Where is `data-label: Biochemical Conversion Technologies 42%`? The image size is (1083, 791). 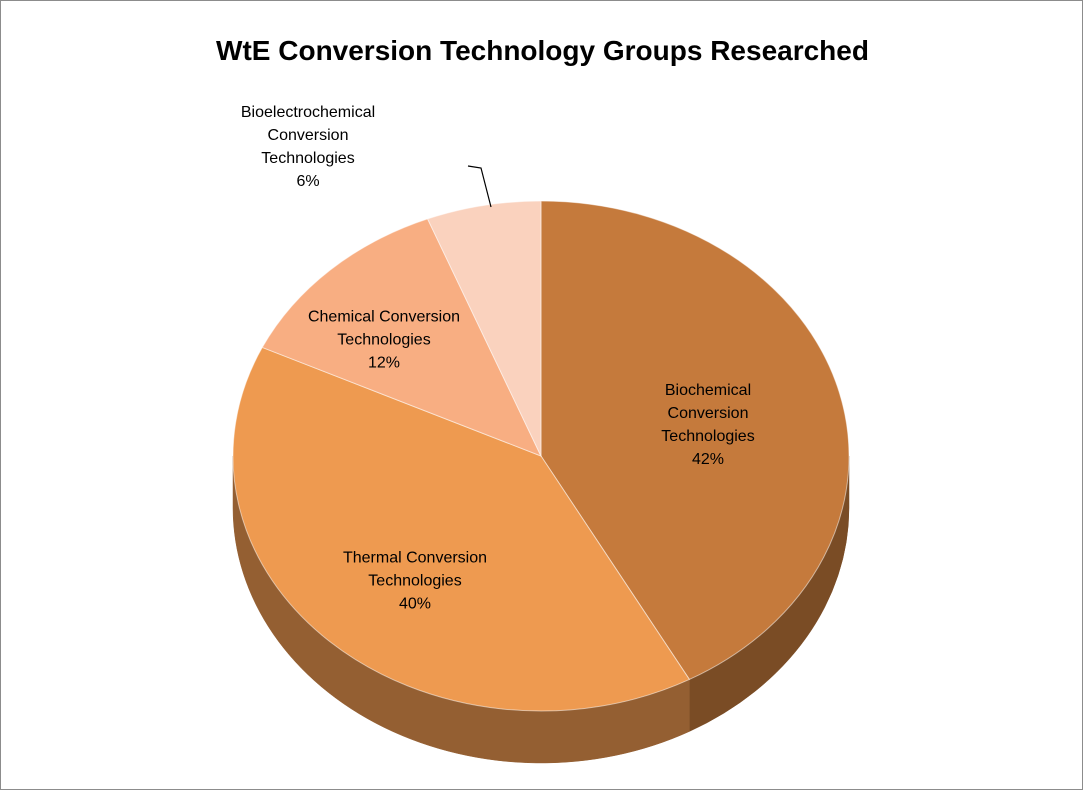
data-label: Biochemical Conversion Technologies 42% is located at coordinates (708, 425).